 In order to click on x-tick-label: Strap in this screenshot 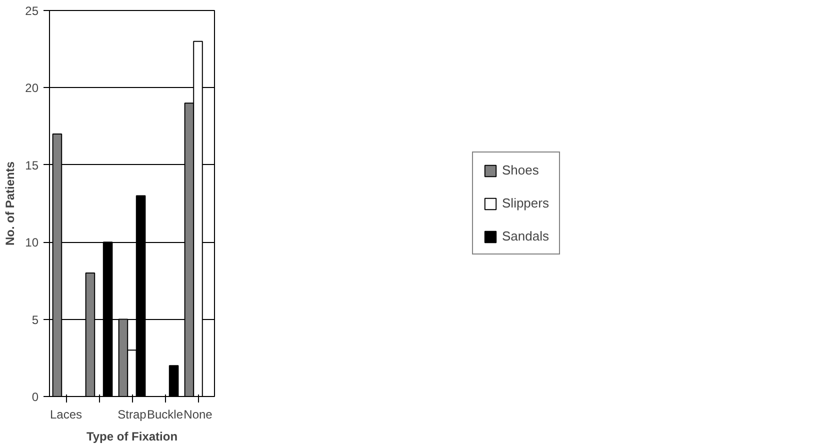, I will do `click(132, 415)`.